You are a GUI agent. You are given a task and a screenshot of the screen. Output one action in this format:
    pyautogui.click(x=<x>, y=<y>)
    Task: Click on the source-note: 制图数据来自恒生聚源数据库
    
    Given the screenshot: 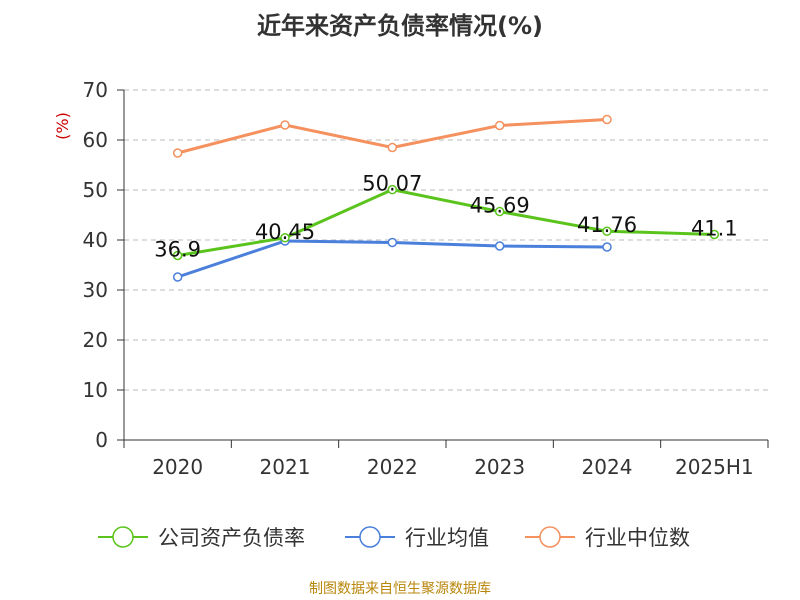 What is the action you would take?
    pyautogui.click(x=400, y=589)
    